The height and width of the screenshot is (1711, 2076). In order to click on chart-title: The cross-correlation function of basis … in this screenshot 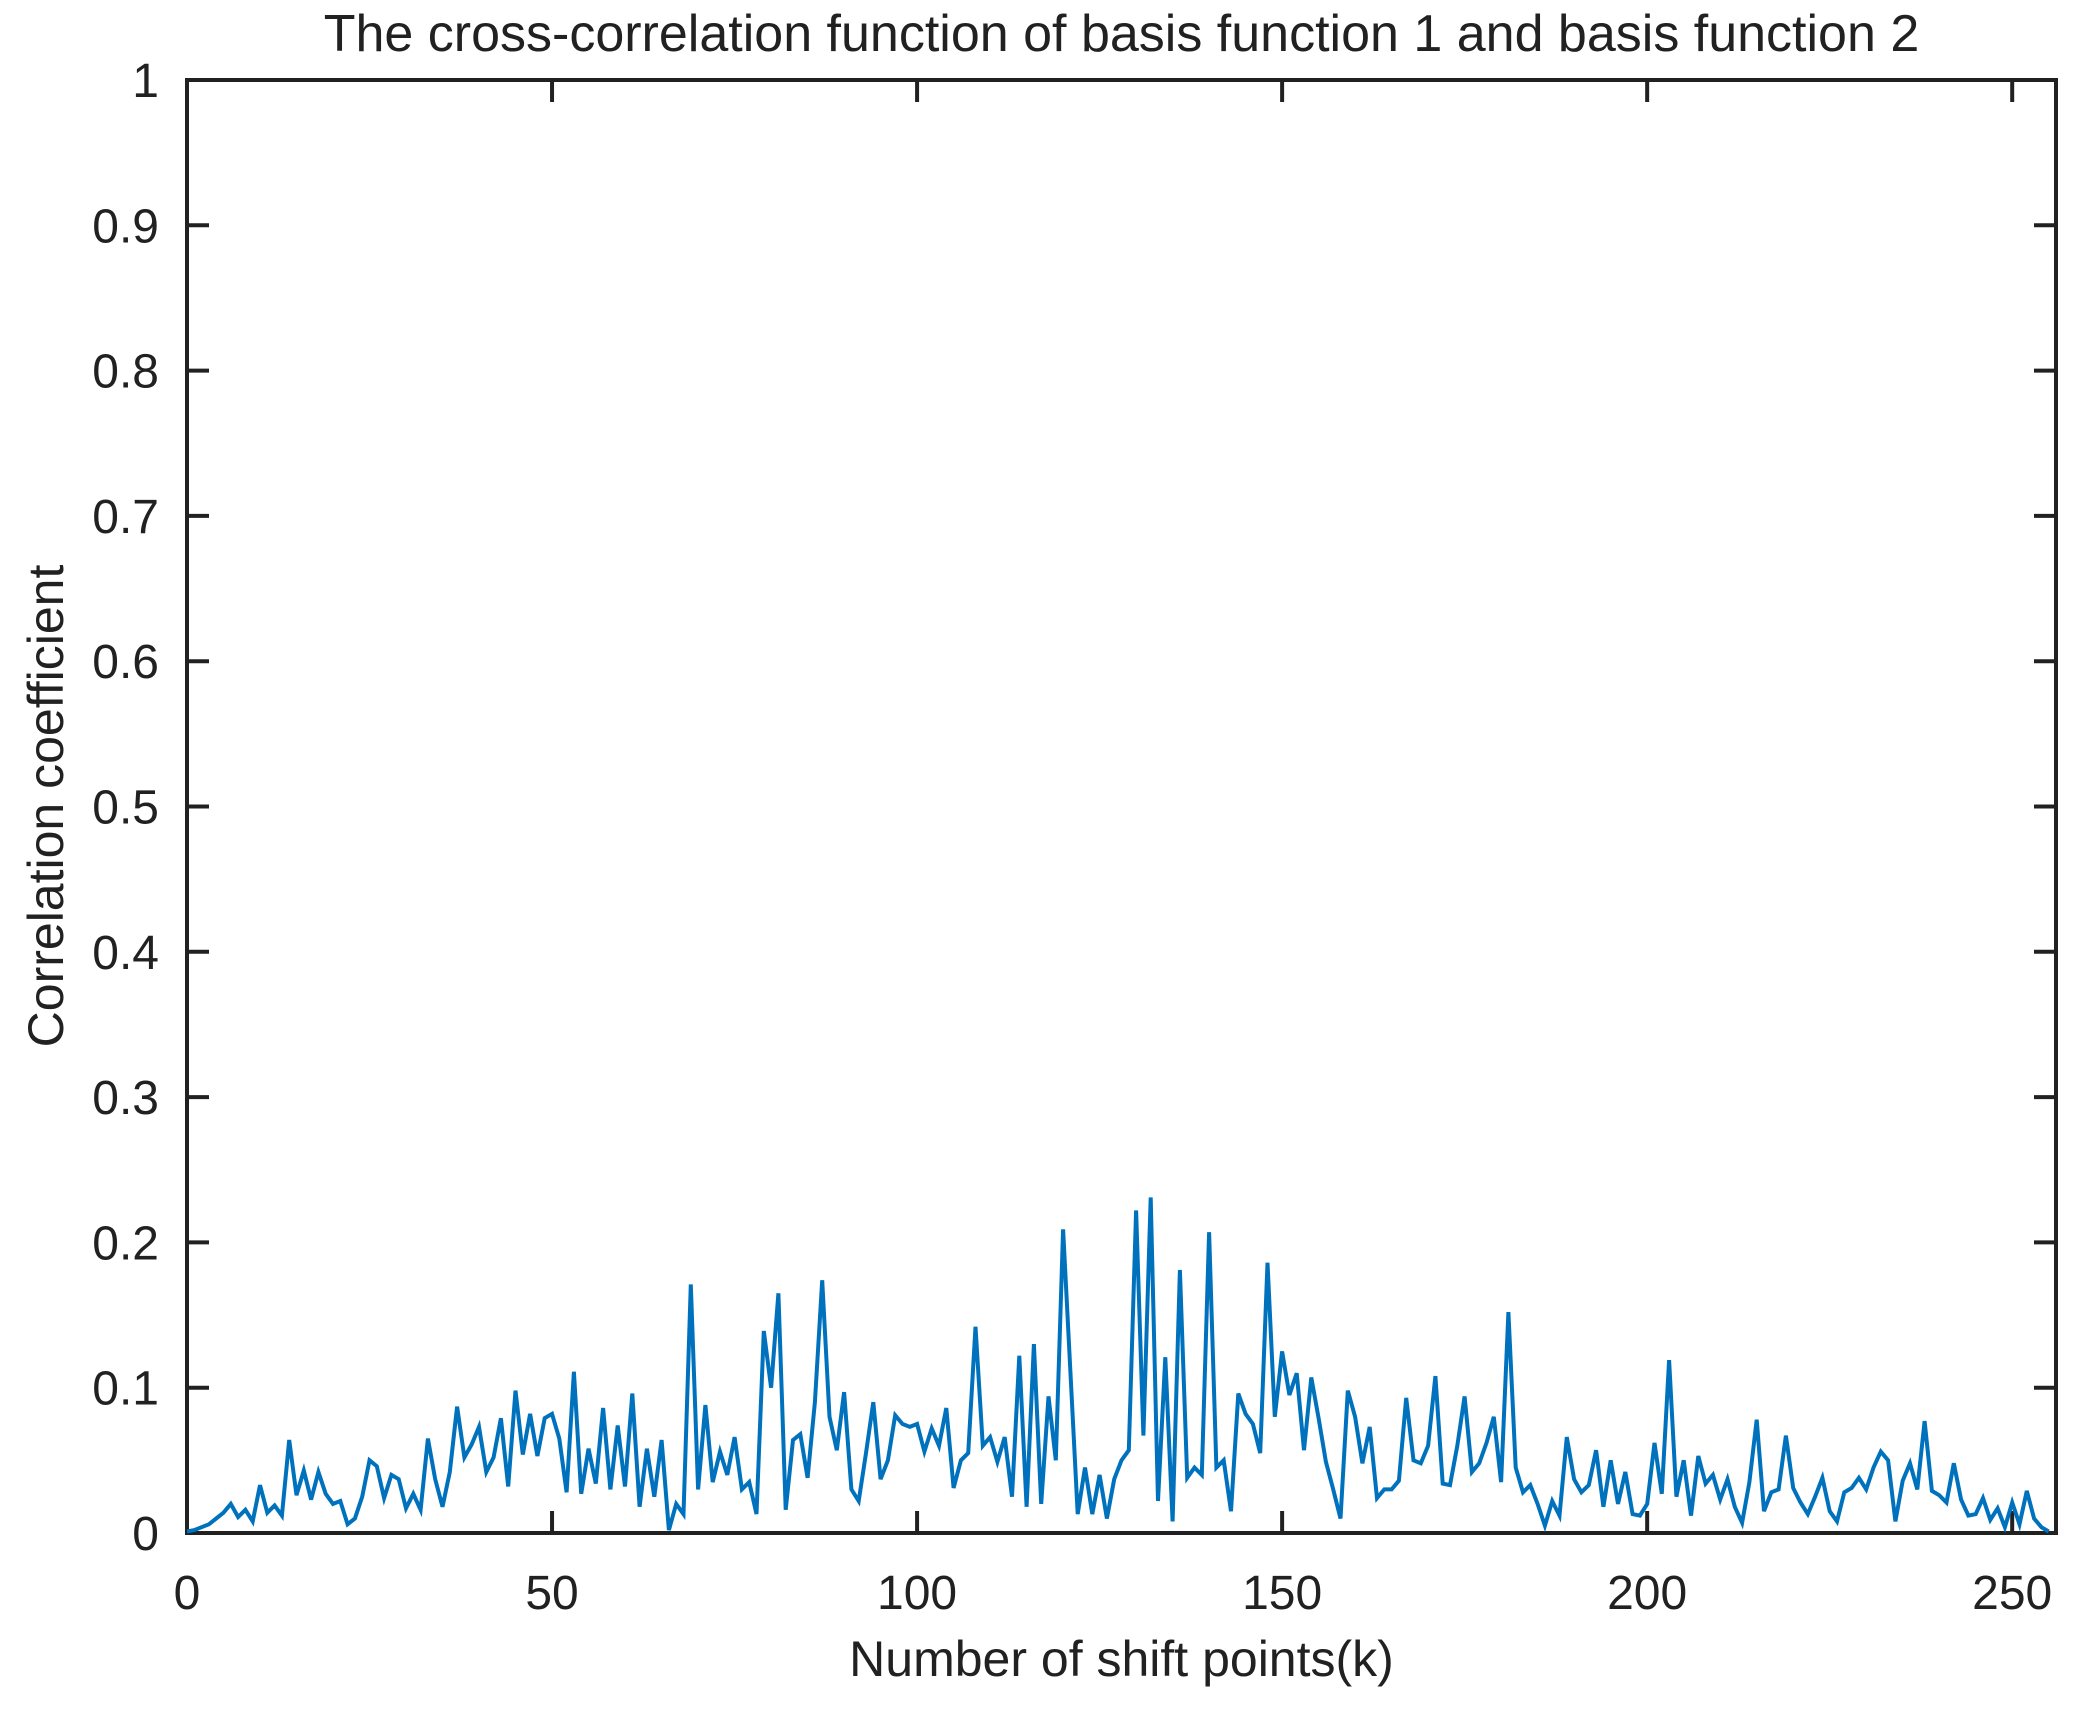, I will do `click(1121, 34)`.